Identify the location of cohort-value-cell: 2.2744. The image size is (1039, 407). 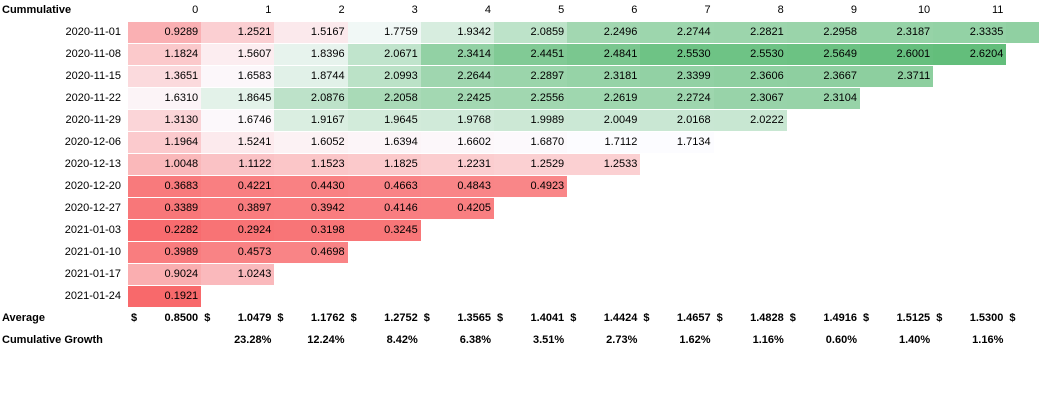
(677, 32).